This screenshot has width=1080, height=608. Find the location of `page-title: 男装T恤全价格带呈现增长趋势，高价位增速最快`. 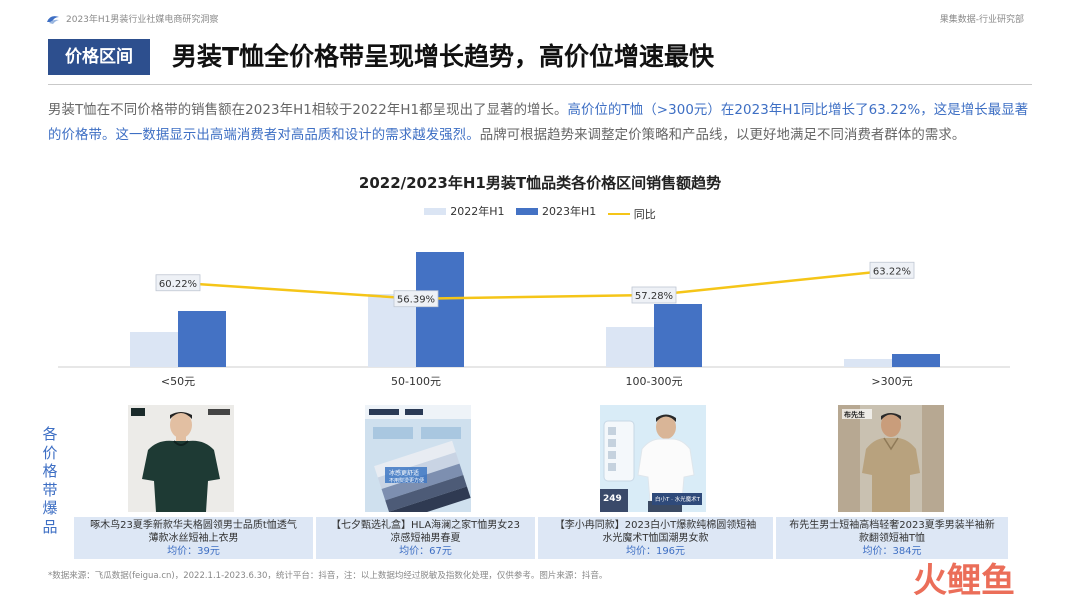

page-title: 男装T恤全价格带呈现增长趋势，高价位增速最快 is located at coordinates (443, 56).